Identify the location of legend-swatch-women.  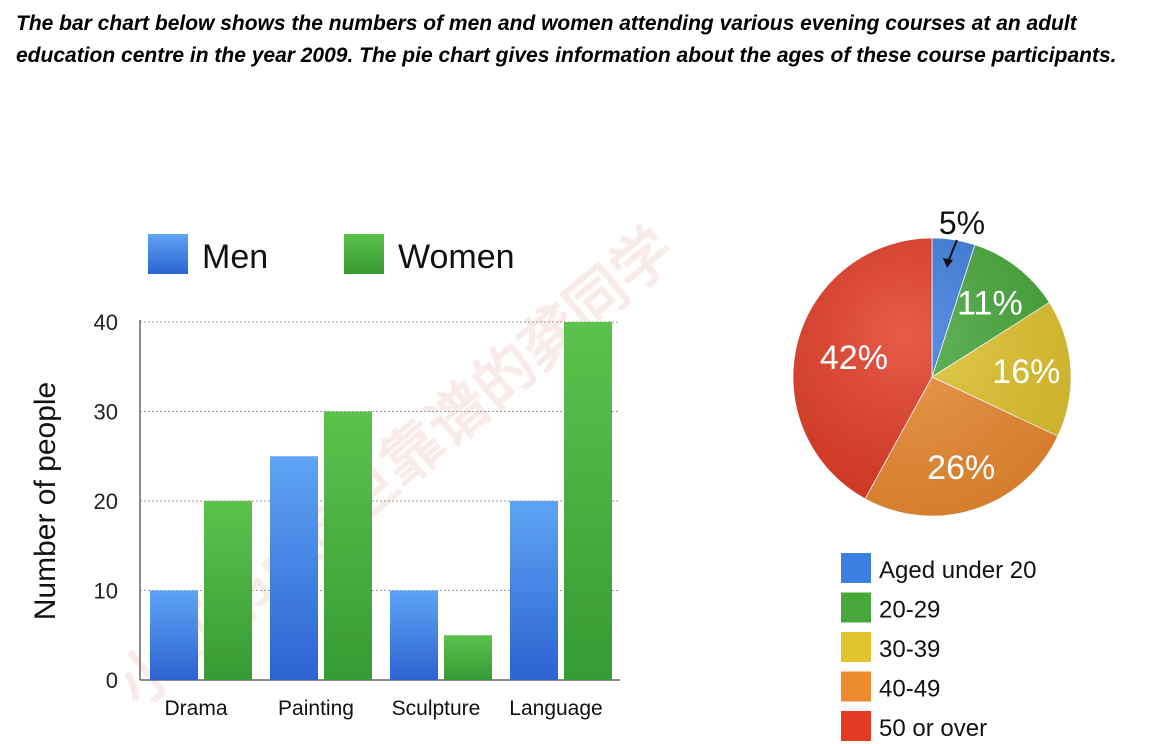
(364, 254).